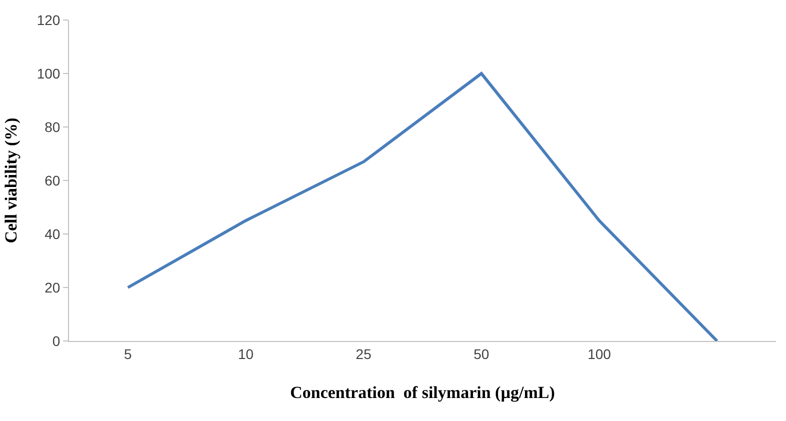 This screenshot has width=786, height=421. I want to click on x-tick-label: 100, so click(600, 354).